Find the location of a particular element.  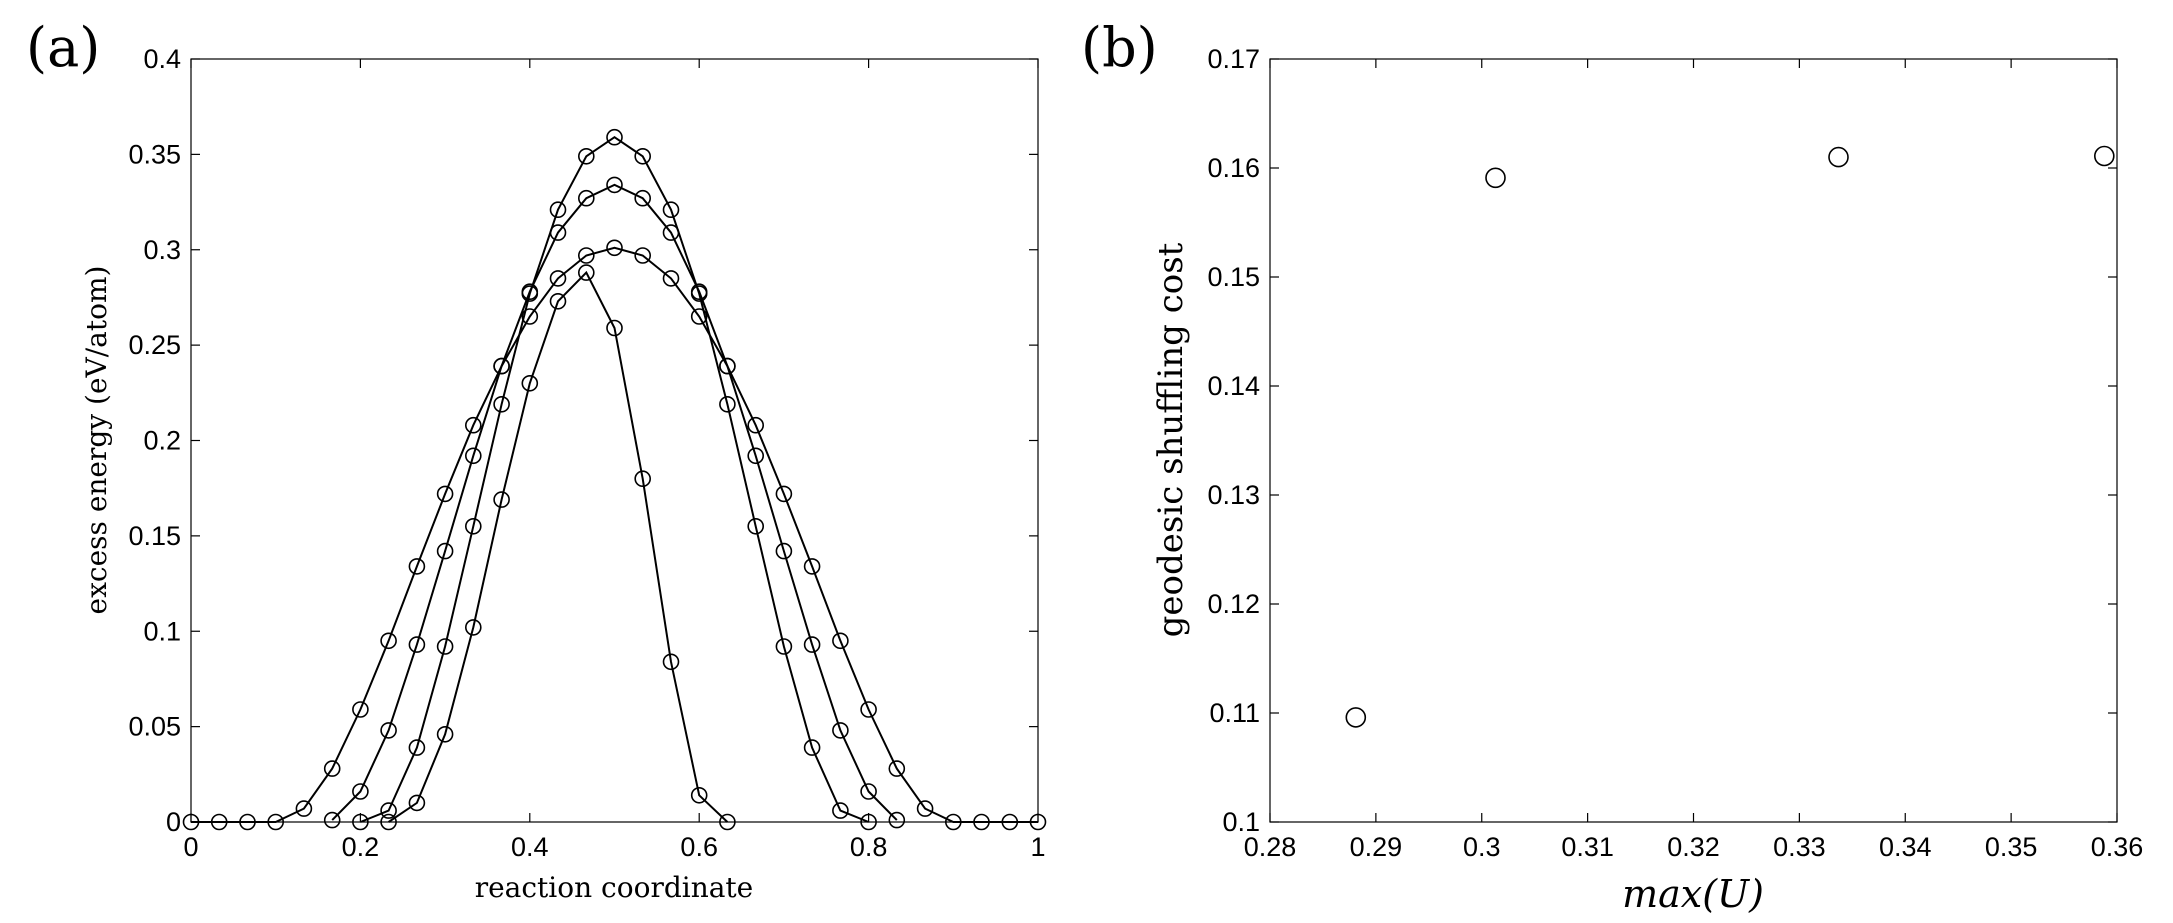

x-tick-label: 0.2 is located at coordinates (361, 847).